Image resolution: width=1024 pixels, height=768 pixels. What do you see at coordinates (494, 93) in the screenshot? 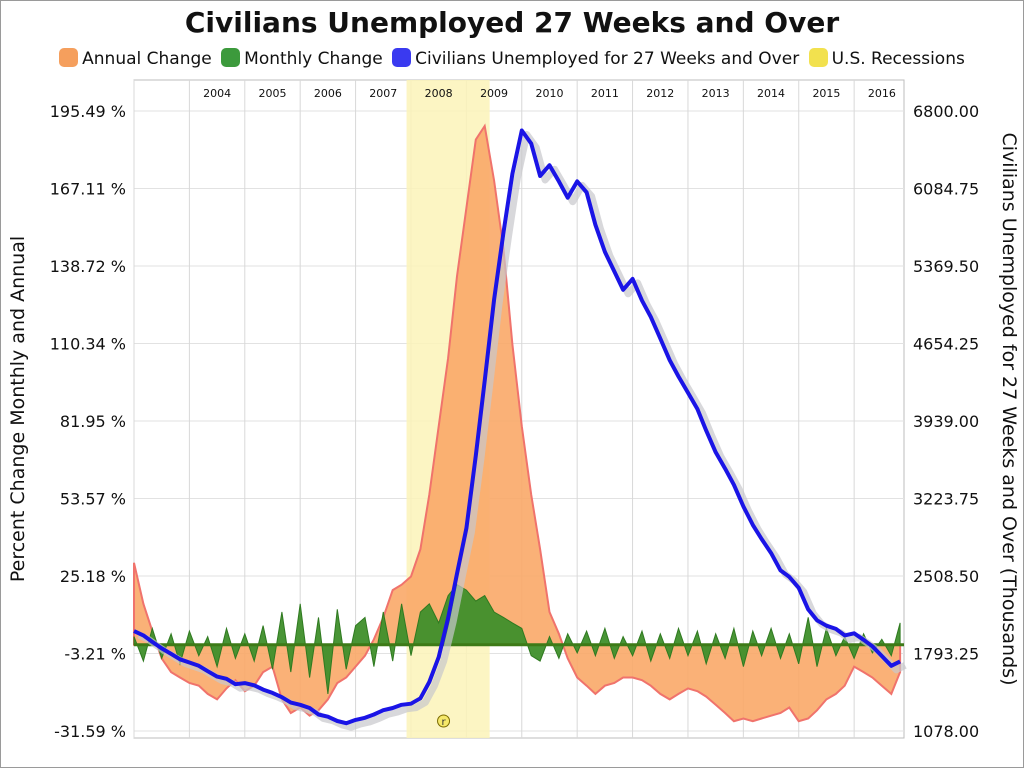
I see `year-label: 2009` at bounding box center [494, 93].